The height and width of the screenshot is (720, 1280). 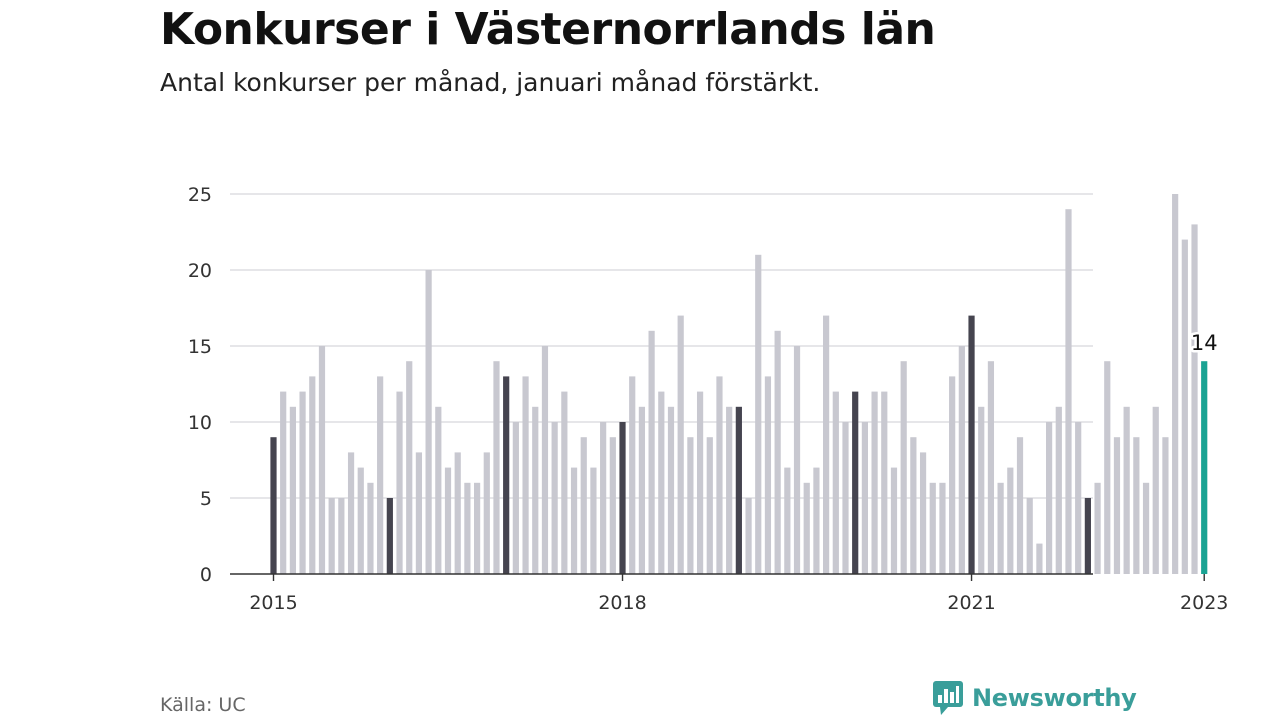 I want to click on data-label: 14, so click(x=1204, y=343).